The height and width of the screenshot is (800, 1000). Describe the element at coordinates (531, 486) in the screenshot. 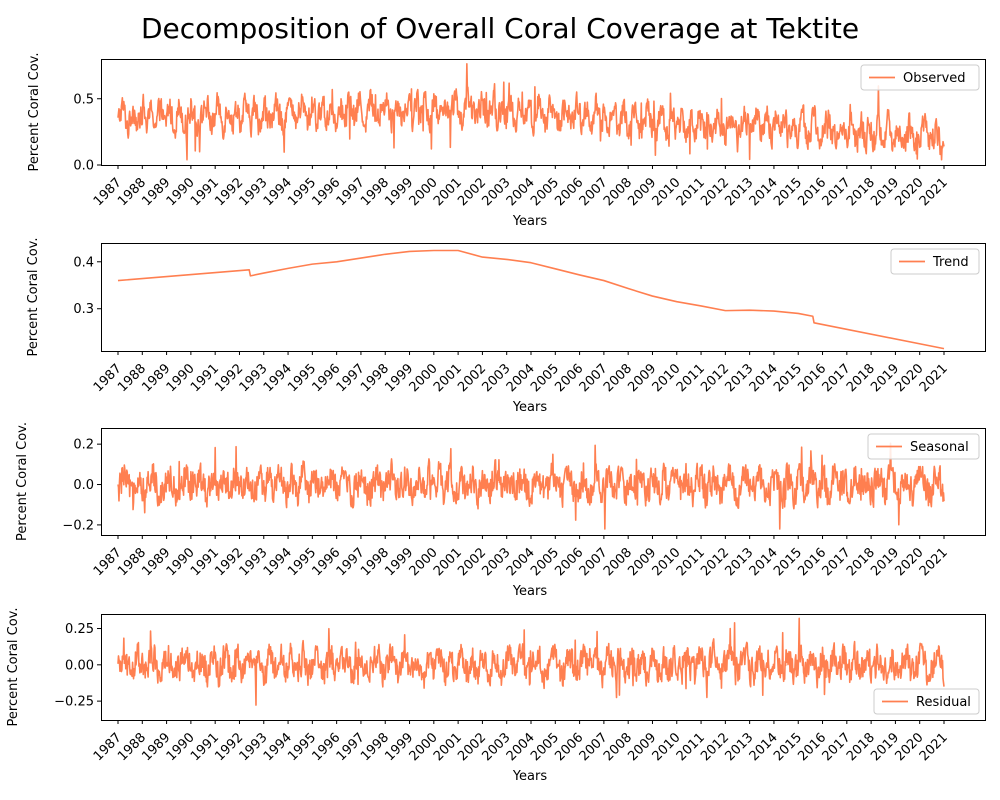

I see `seasonal-series-line` at that location.